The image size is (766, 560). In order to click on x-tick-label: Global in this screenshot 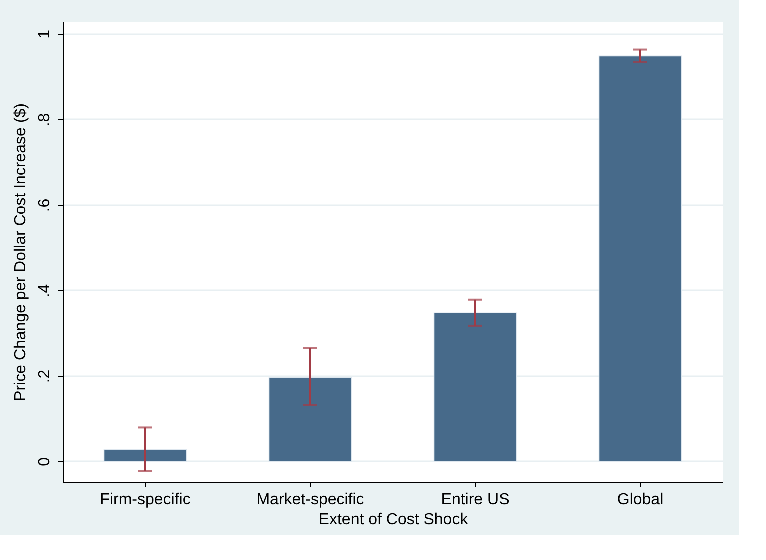, I will do `click(640, 500)`.